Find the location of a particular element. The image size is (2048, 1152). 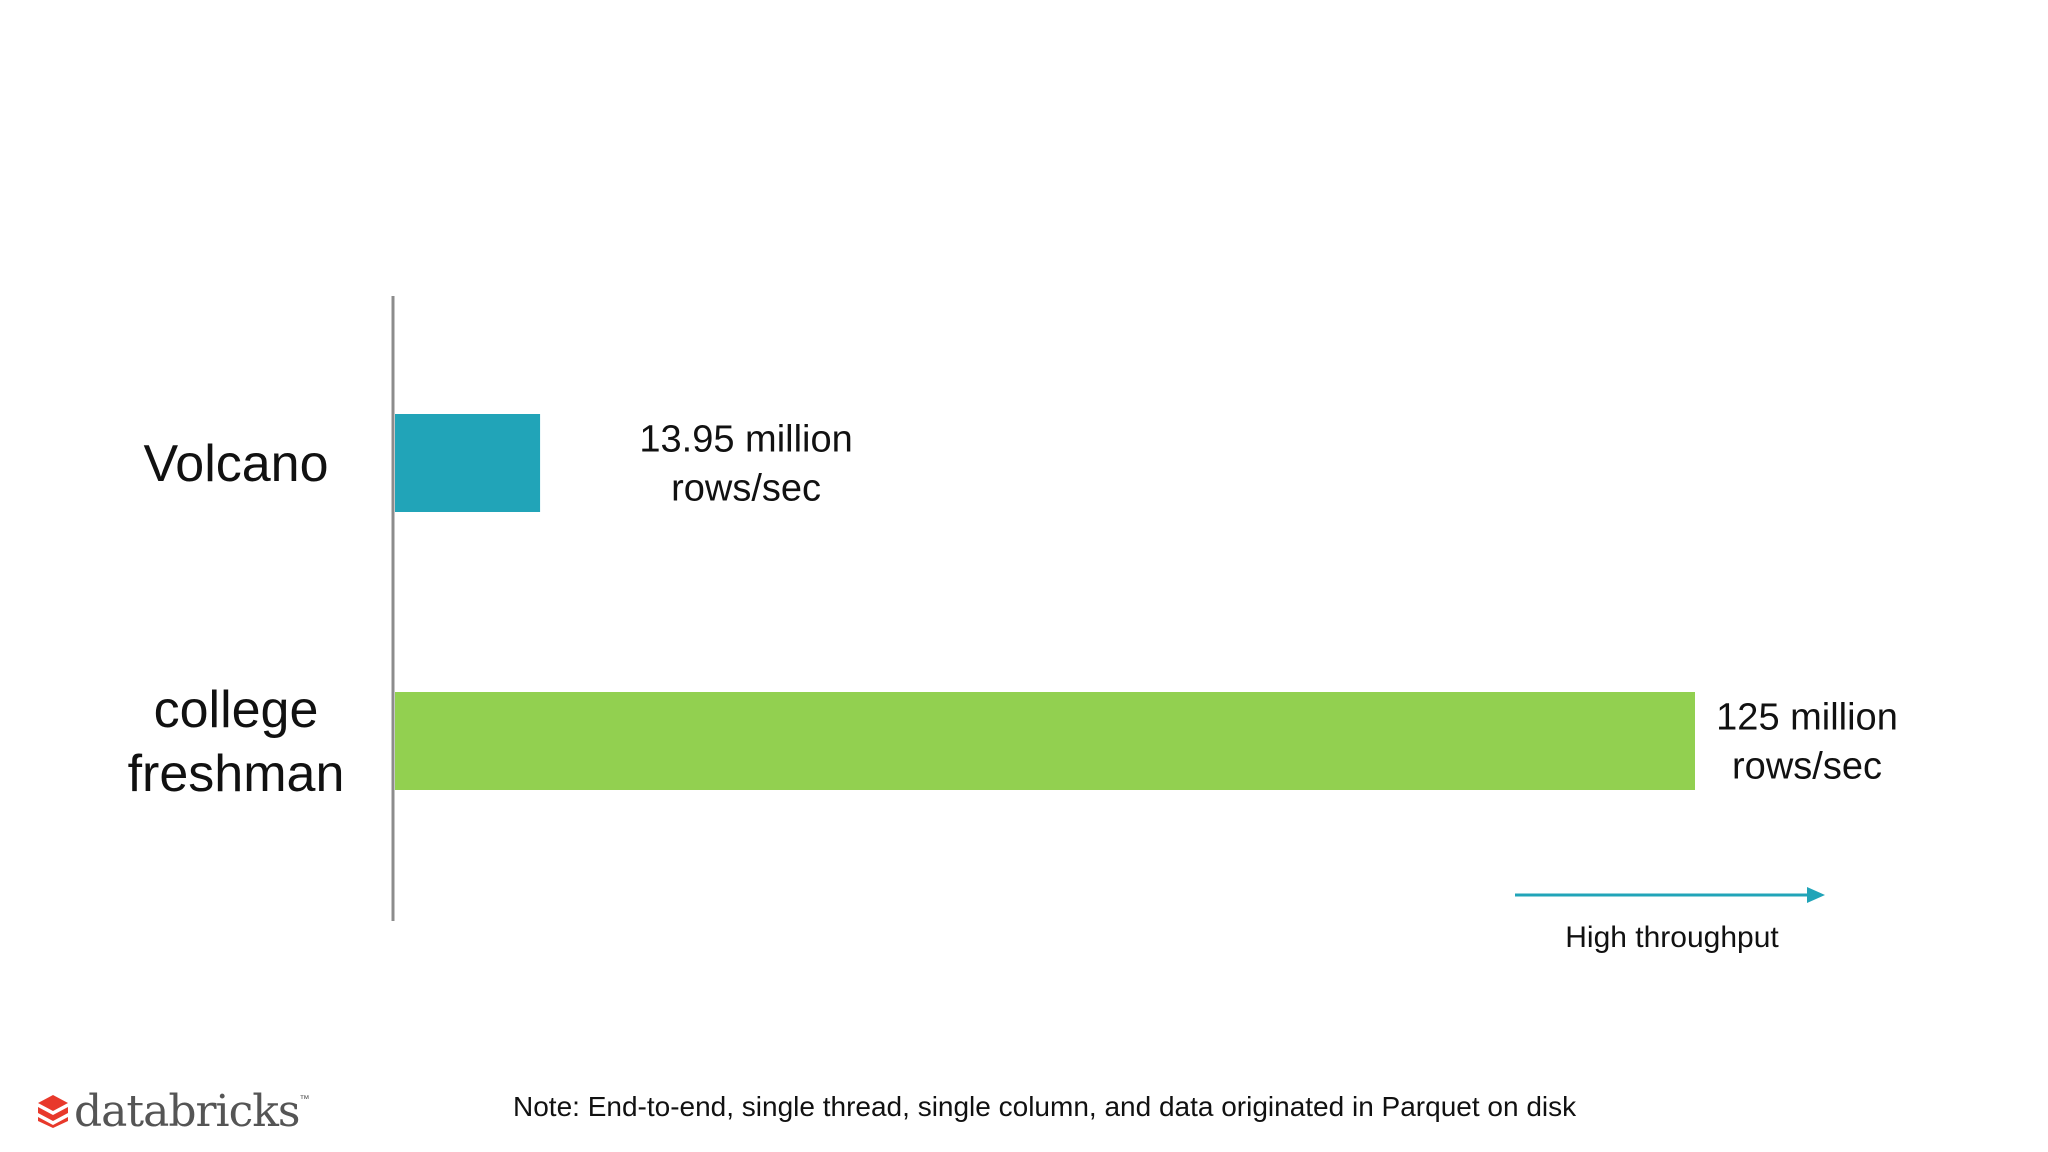

annotation-layer: High throughput is located at coordinates (1670, 920).